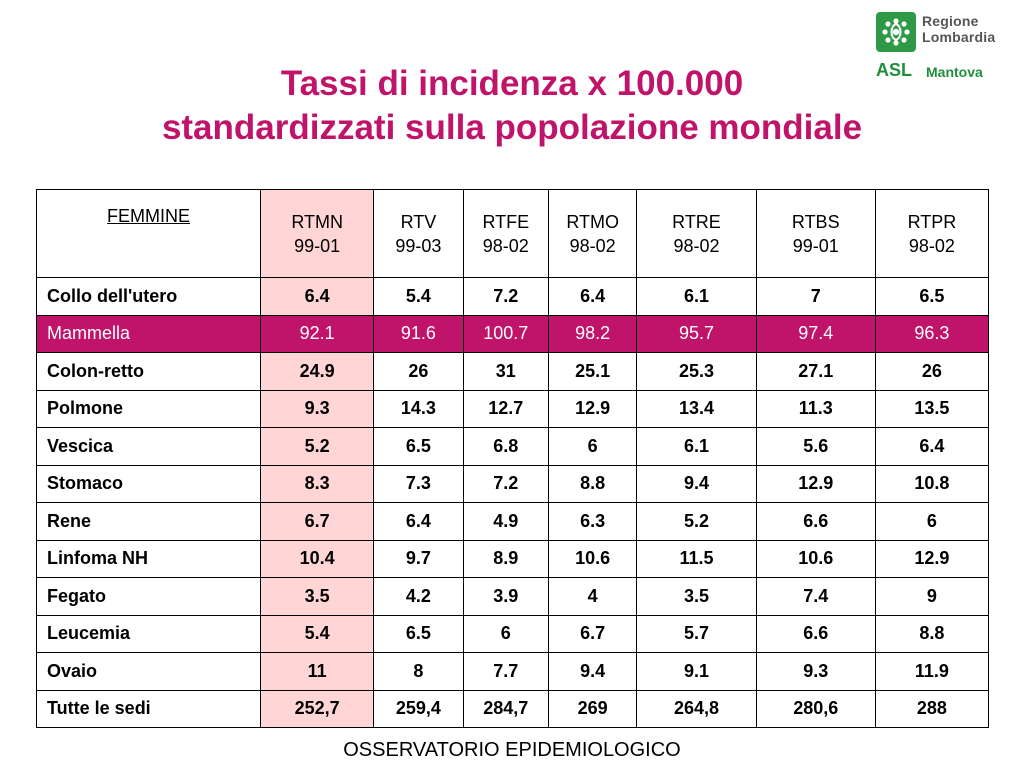 Image resolution: width=1024 pixels, height=768 pixels. Describe the element at coordinates (317, 233) in the screenshot. I see `header-cell: RTMN 99-01` at that location.